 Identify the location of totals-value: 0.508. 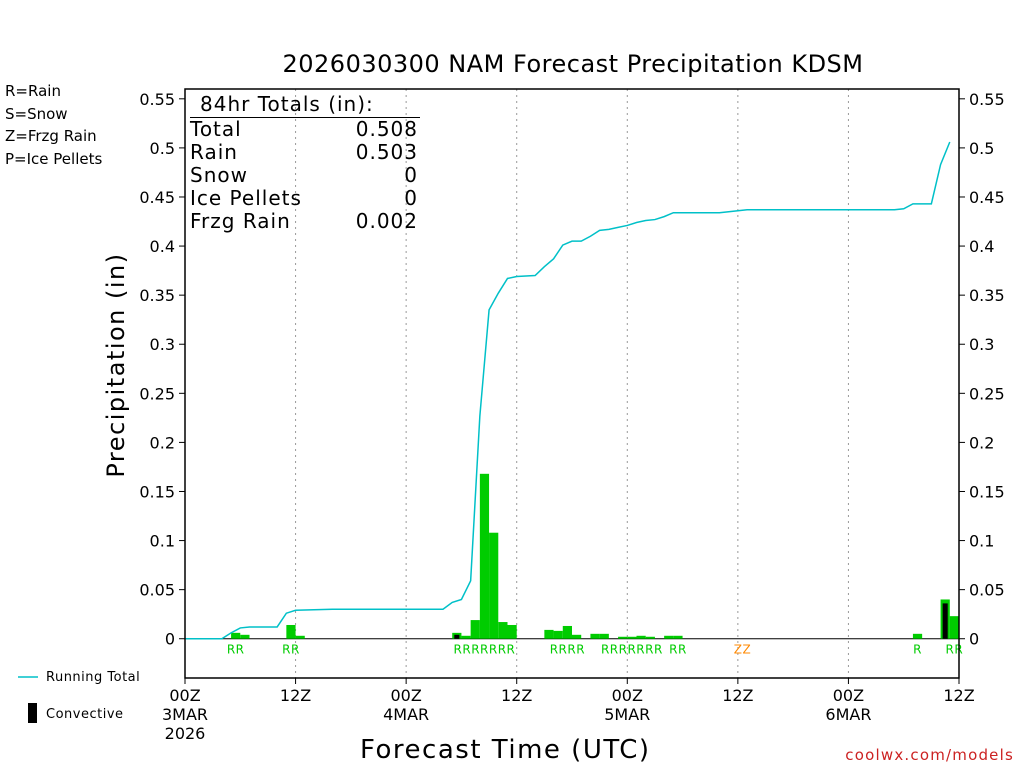
(386, 129).